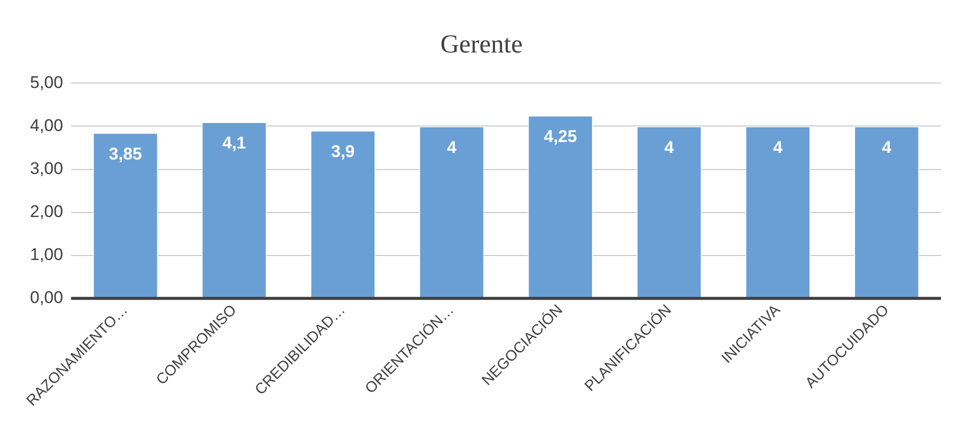  What do you see at coordinates (343, 152) in the screenshot?
I see `data-label: 3,9` at bounding box center [343, 152].